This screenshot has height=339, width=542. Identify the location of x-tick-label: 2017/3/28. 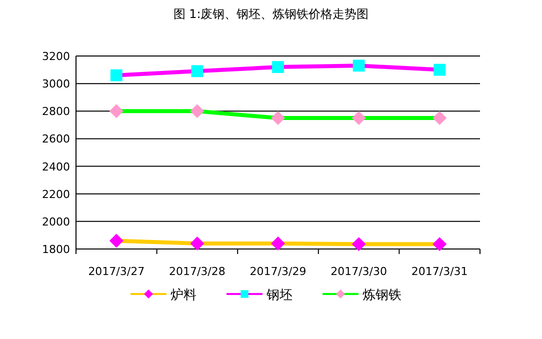
(197, 271).